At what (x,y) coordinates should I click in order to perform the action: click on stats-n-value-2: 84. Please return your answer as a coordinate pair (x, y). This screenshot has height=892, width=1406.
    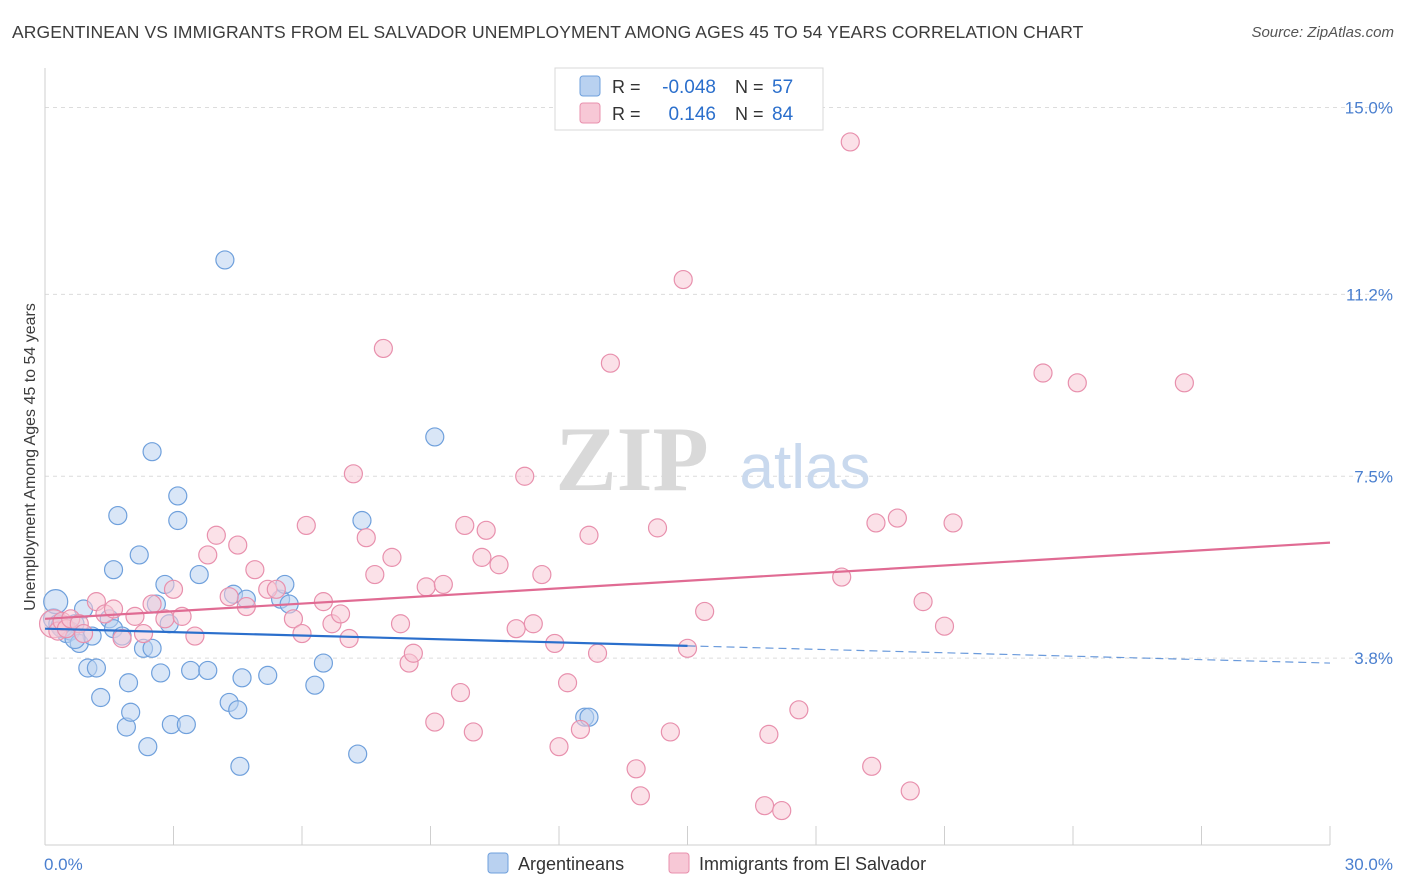
    Looking at the image, I should click on (783, 114).